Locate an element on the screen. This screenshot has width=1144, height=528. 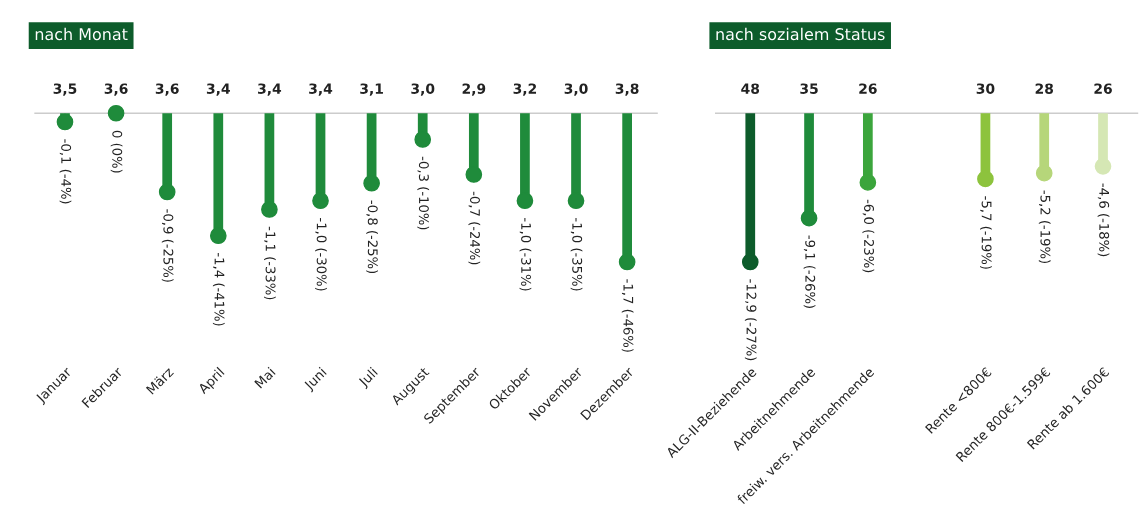
text: 35 is located at coordinates (809, 88).